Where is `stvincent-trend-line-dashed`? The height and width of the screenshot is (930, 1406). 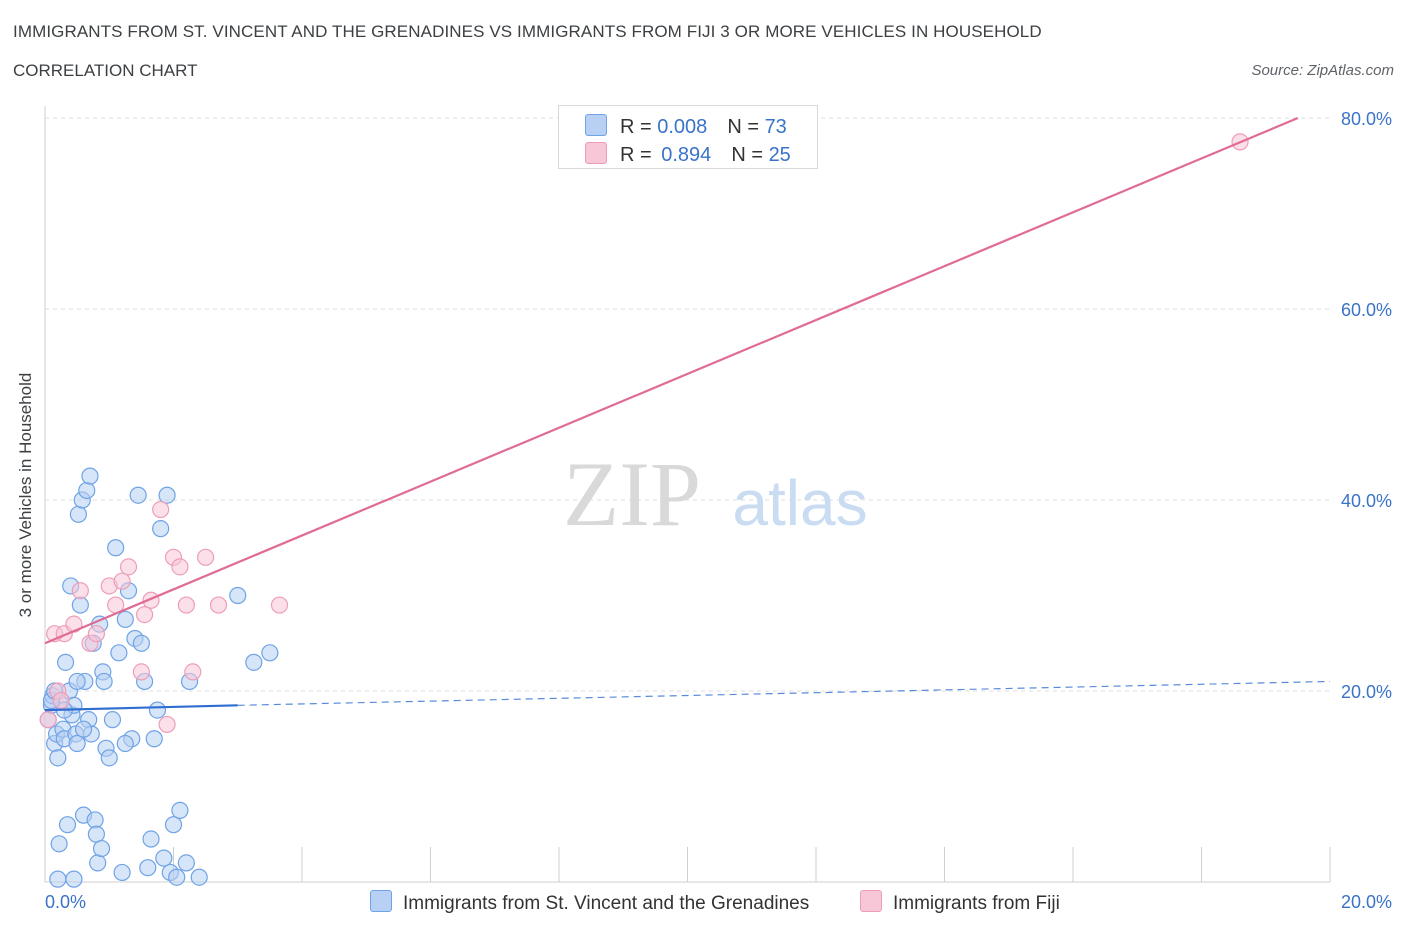 stvincent-trend-line-dashed is located at coordinates (784, 693).